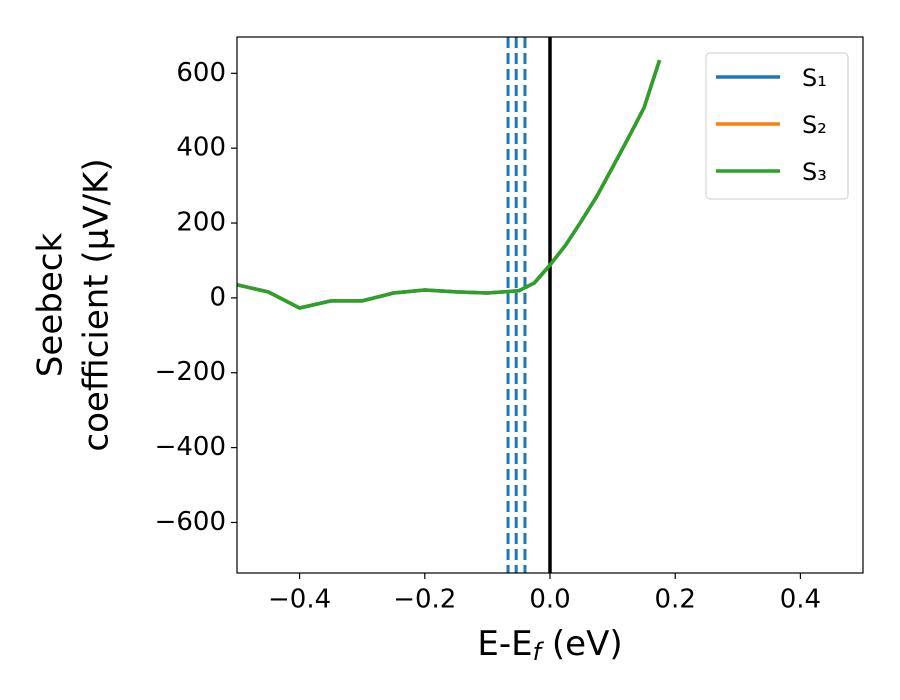  Describe the element at coordinates (549, 600) in the screenshot. I see `x-tick-label: 0.0` at that location.